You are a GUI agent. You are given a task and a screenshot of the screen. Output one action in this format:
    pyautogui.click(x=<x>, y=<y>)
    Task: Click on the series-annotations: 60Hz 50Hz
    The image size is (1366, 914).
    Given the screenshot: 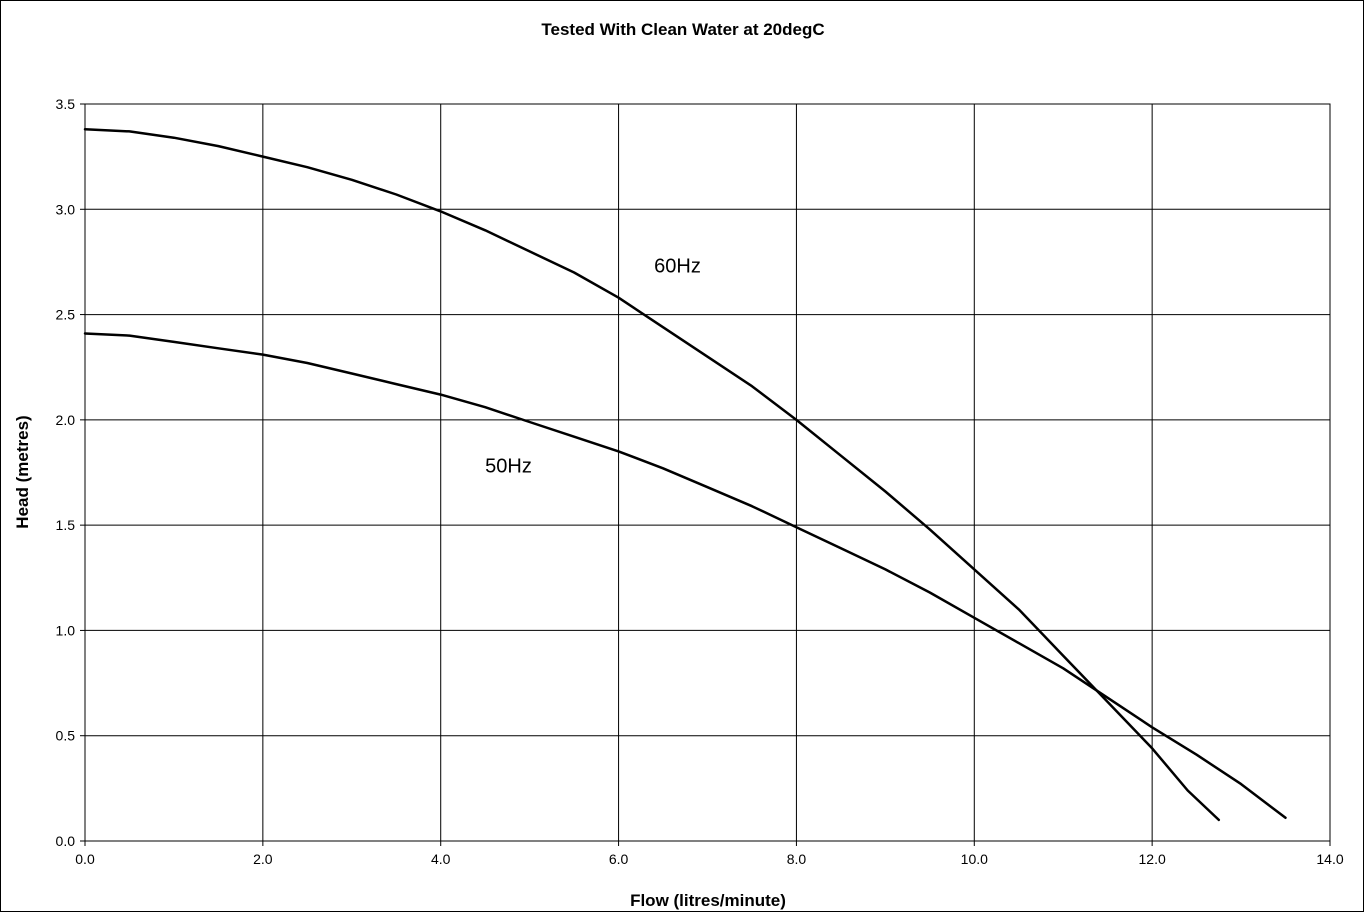 What is the action you would take?
    pyautogui.click(x=593, y=366)
    